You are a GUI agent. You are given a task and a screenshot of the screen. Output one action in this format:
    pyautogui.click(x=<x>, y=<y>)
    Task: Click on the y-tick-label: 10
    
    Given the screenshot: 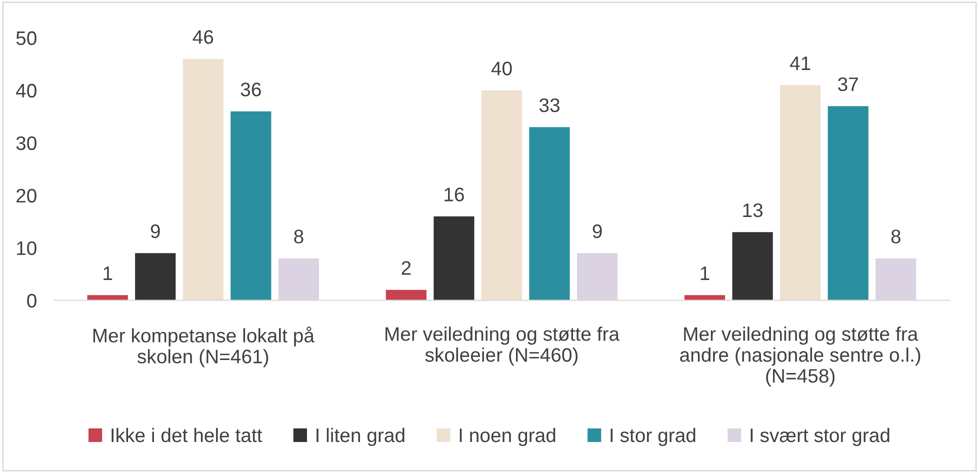 What is the action you would take?
    pyautogui.click(x=26, y=248)
    